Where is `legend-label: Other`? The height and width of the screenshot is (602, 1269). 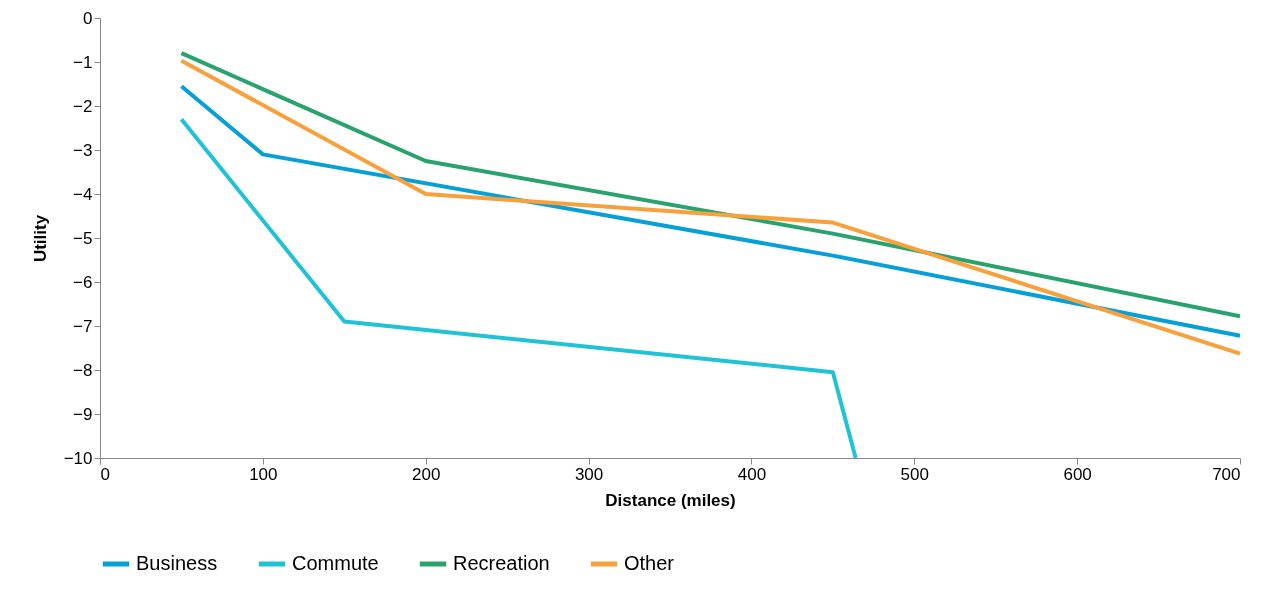
legend-label: Other is located at coordinates (649, 563).